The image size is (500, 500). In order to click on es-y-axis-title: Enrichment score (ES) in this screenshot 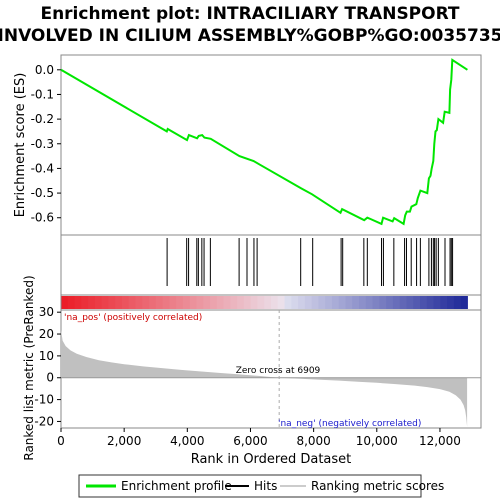, I will do `click(20, 145)`.